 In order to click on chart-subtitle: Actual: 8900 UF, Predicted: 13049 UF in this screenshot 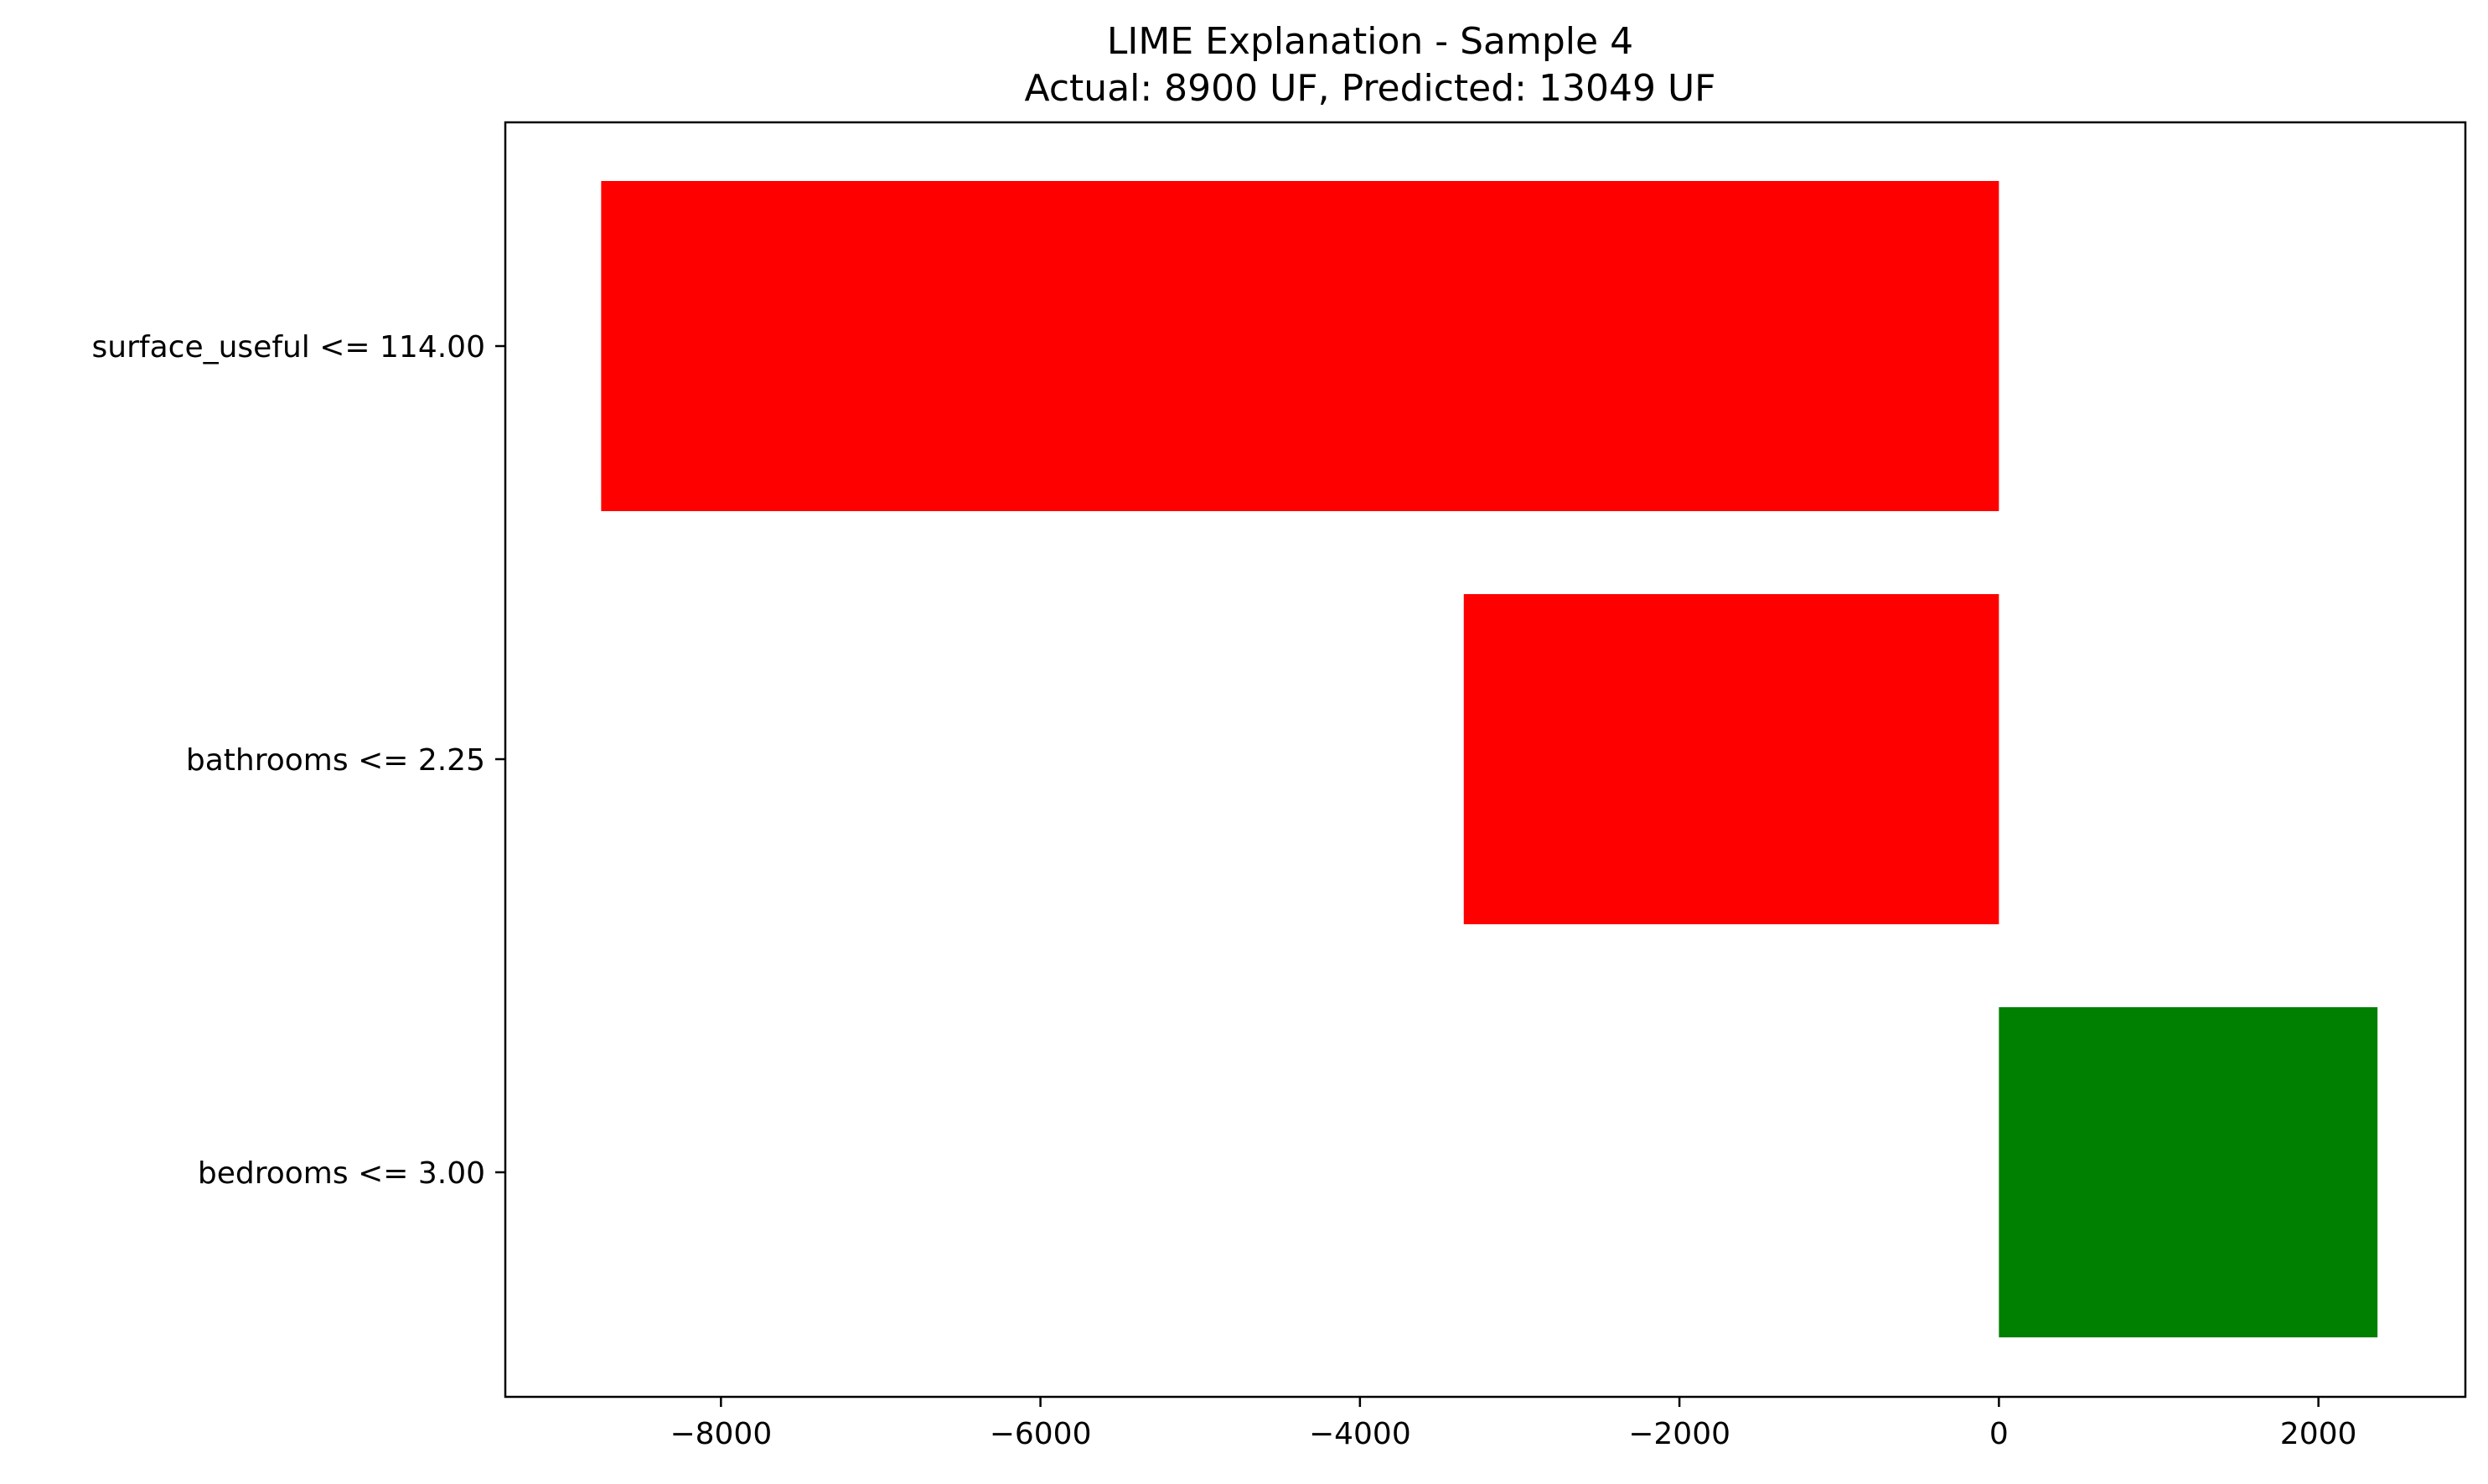, I will do `click(1370, 88)`.